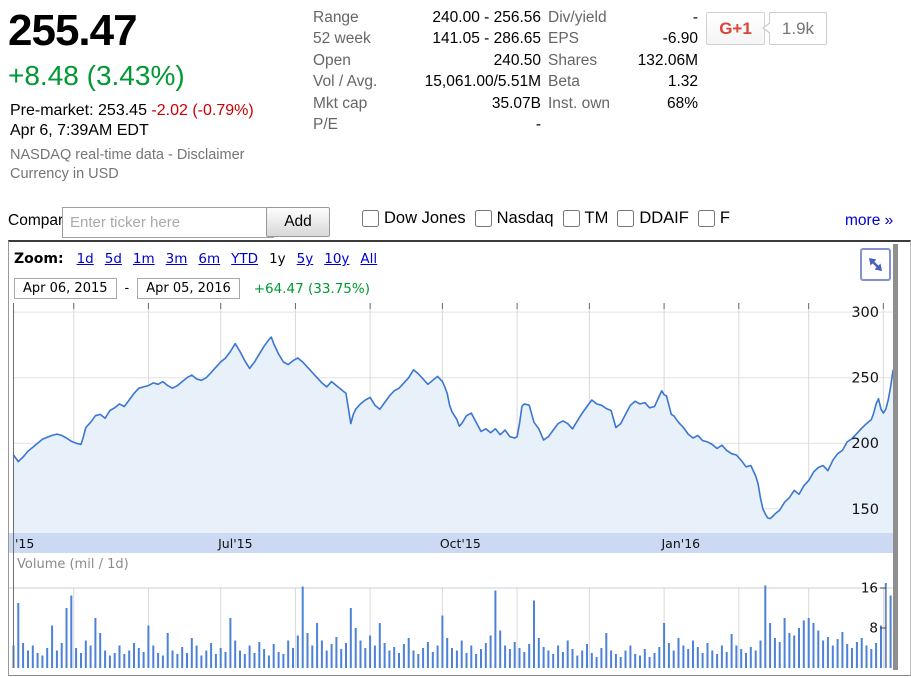  Describe the element at coordinates (168, 222) in the screenshot. I see `ticker-input` at that location.